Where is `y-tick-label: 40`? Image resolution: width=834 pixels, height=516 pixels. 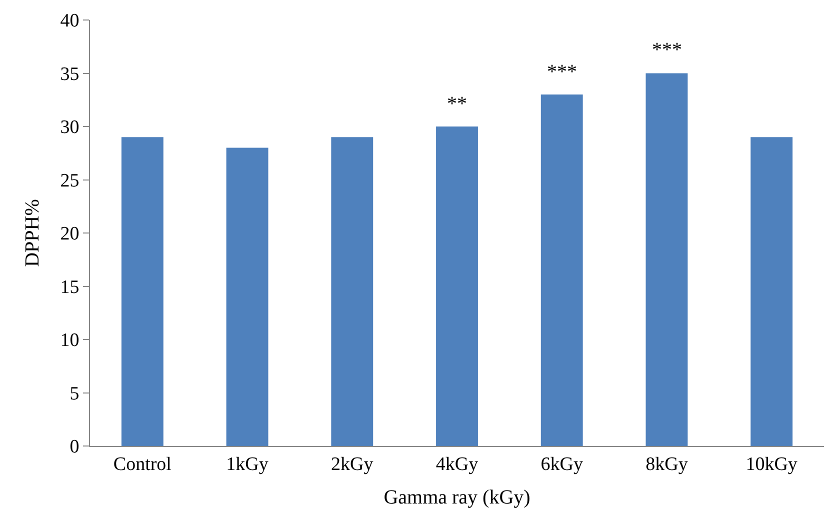
y-tick-label: 40 is located at coordinates (70, 21).